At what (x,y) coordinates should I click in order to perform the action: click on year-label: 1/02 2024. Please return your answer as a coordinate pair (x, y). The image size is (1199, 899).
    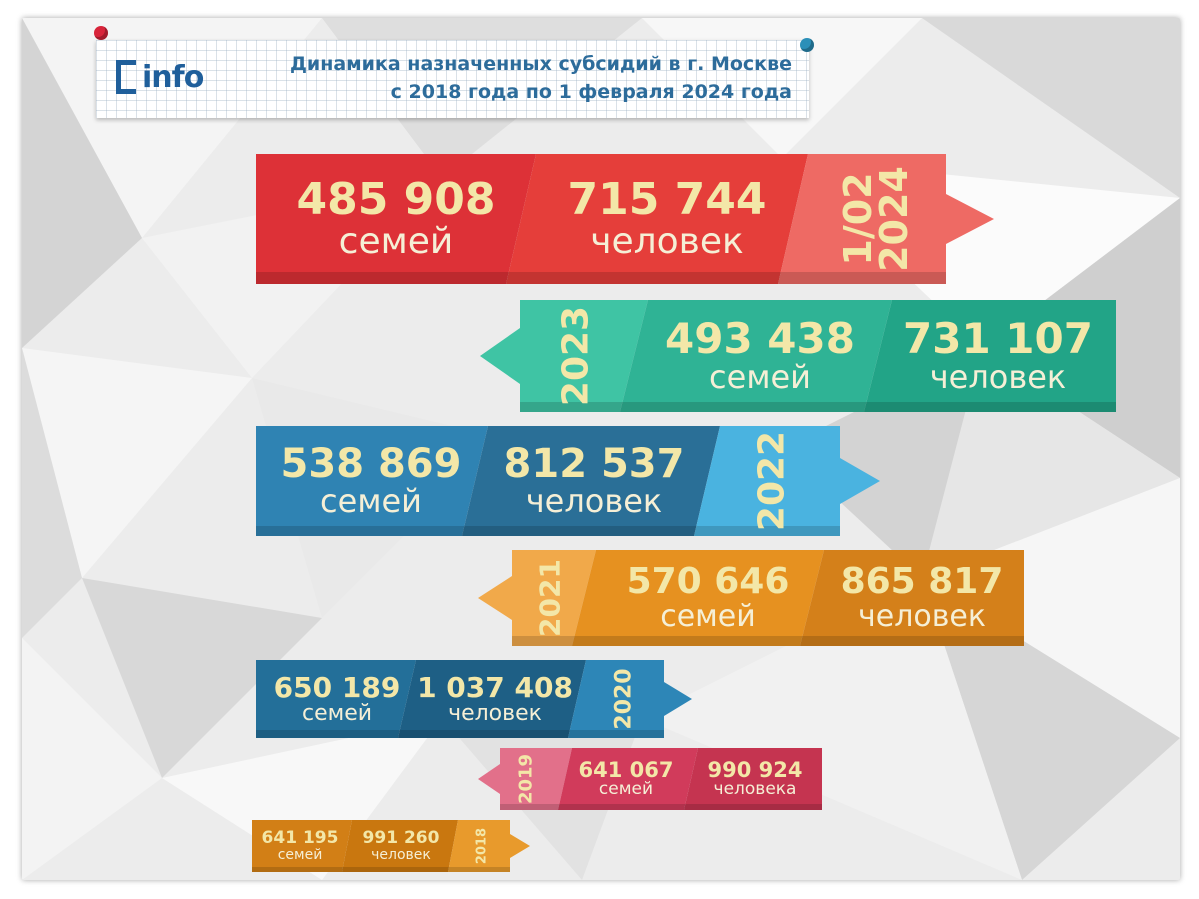
    Looking at the image, I should click on (876, 219).